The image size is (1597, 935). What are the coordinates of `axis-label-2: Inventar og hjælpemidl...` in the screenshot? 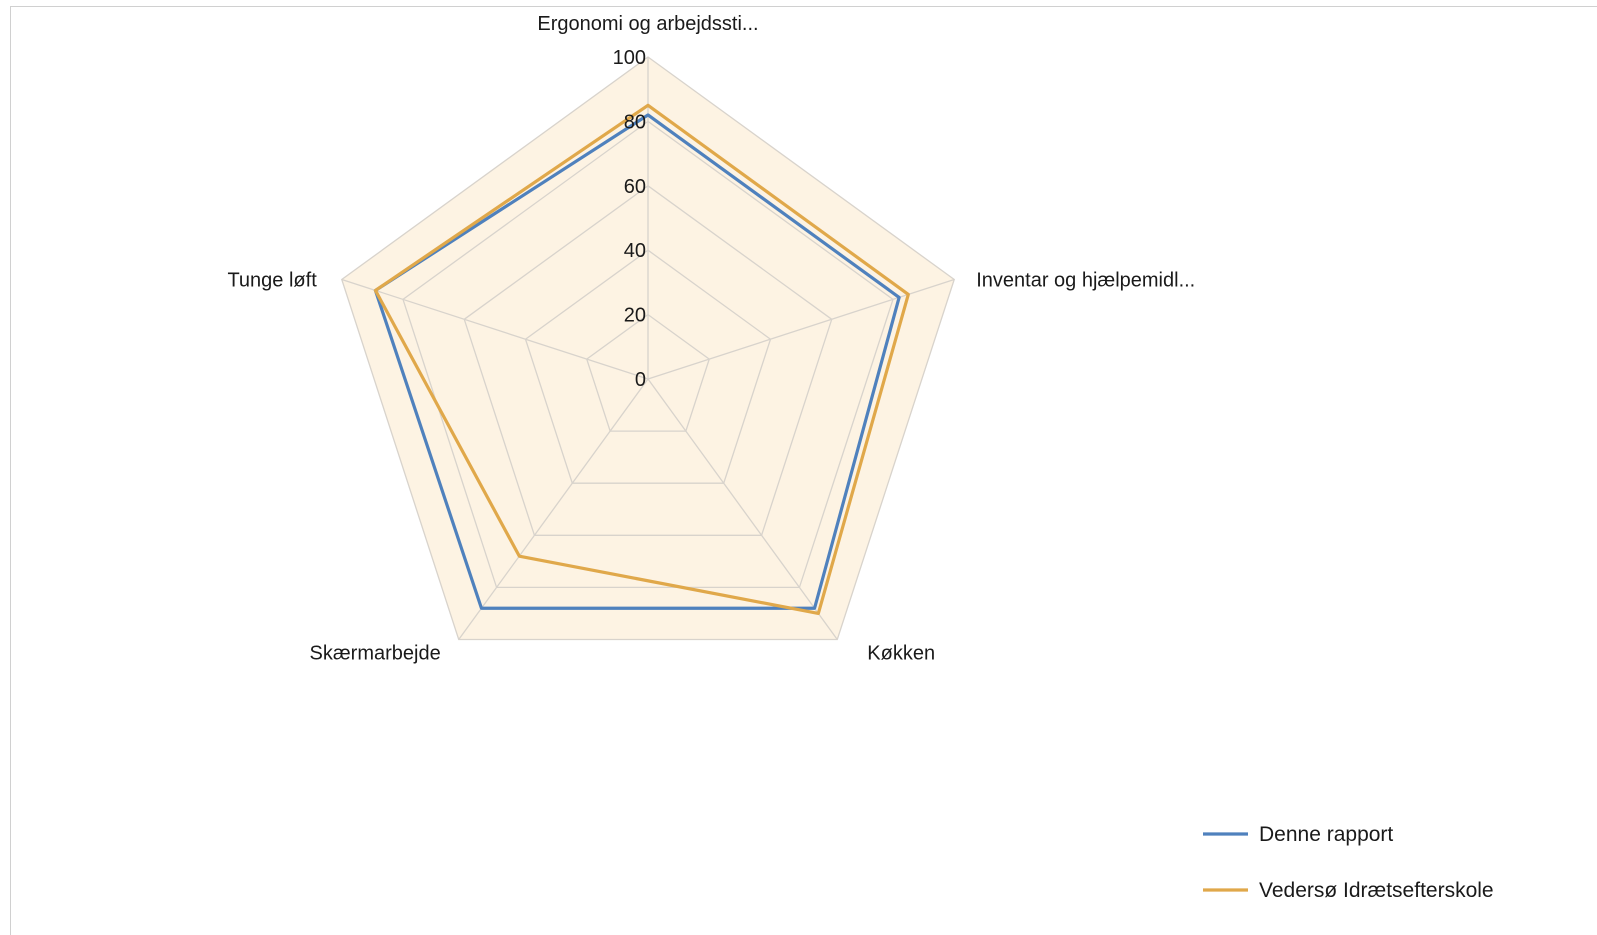 It's located at (1085, 280).